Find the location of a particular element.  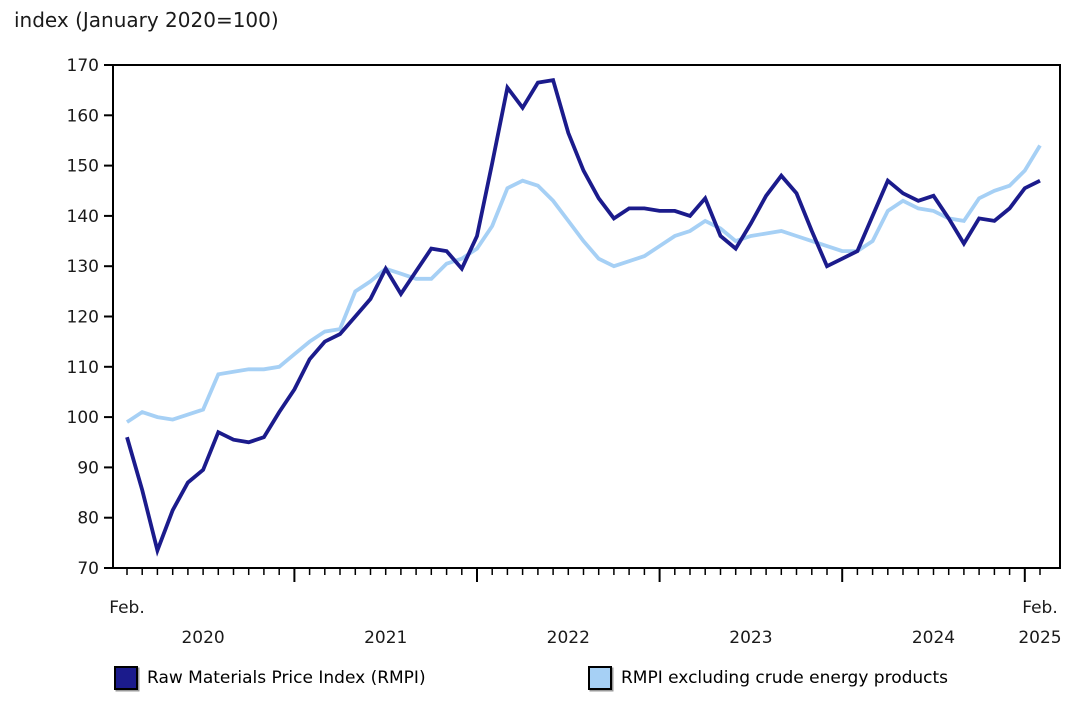

x-label-year: 2020 is located at coordinates (202, 638).